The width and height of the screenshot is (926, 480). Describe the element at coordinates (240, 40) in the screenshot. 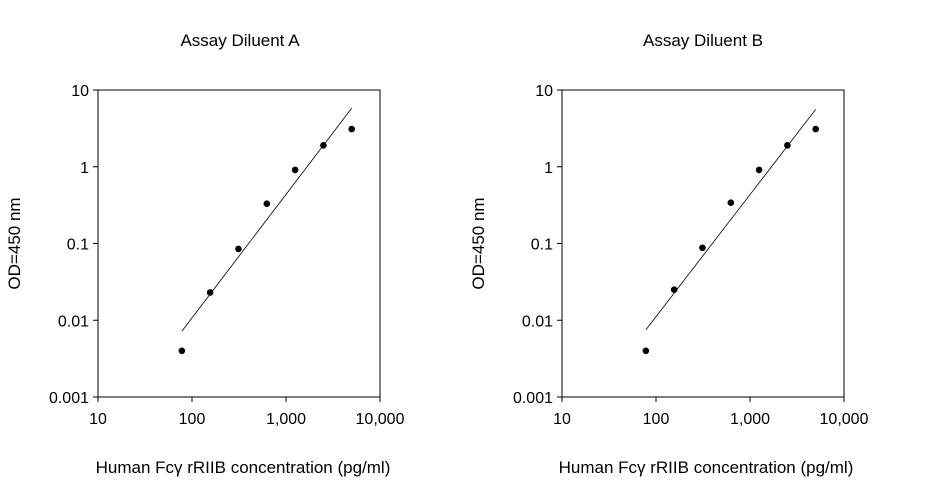

I see `chart-title: Assay Diluent A` at that location.